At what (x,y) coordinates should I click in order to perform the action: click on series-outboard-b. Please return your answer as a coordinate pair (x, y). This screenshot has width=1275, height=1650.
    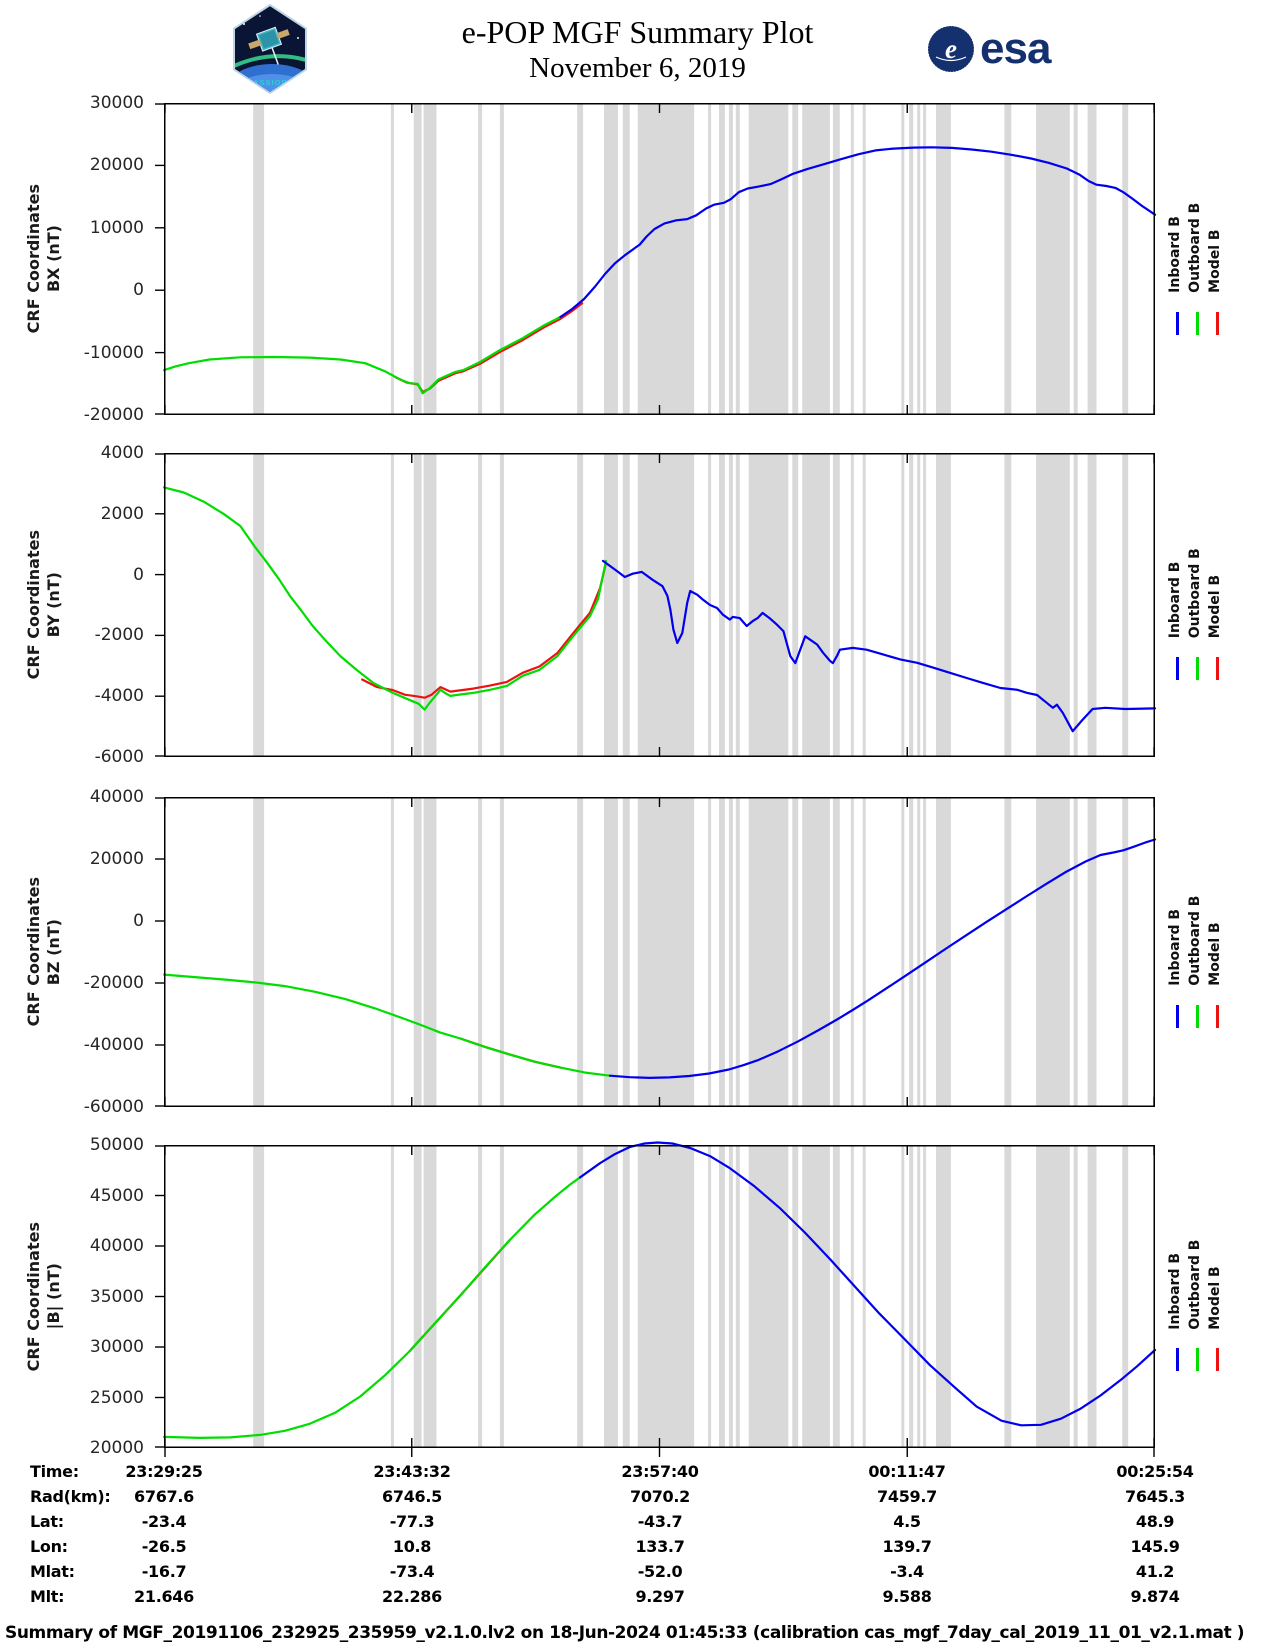
    Looking at the image, I should click on (386, 1025).